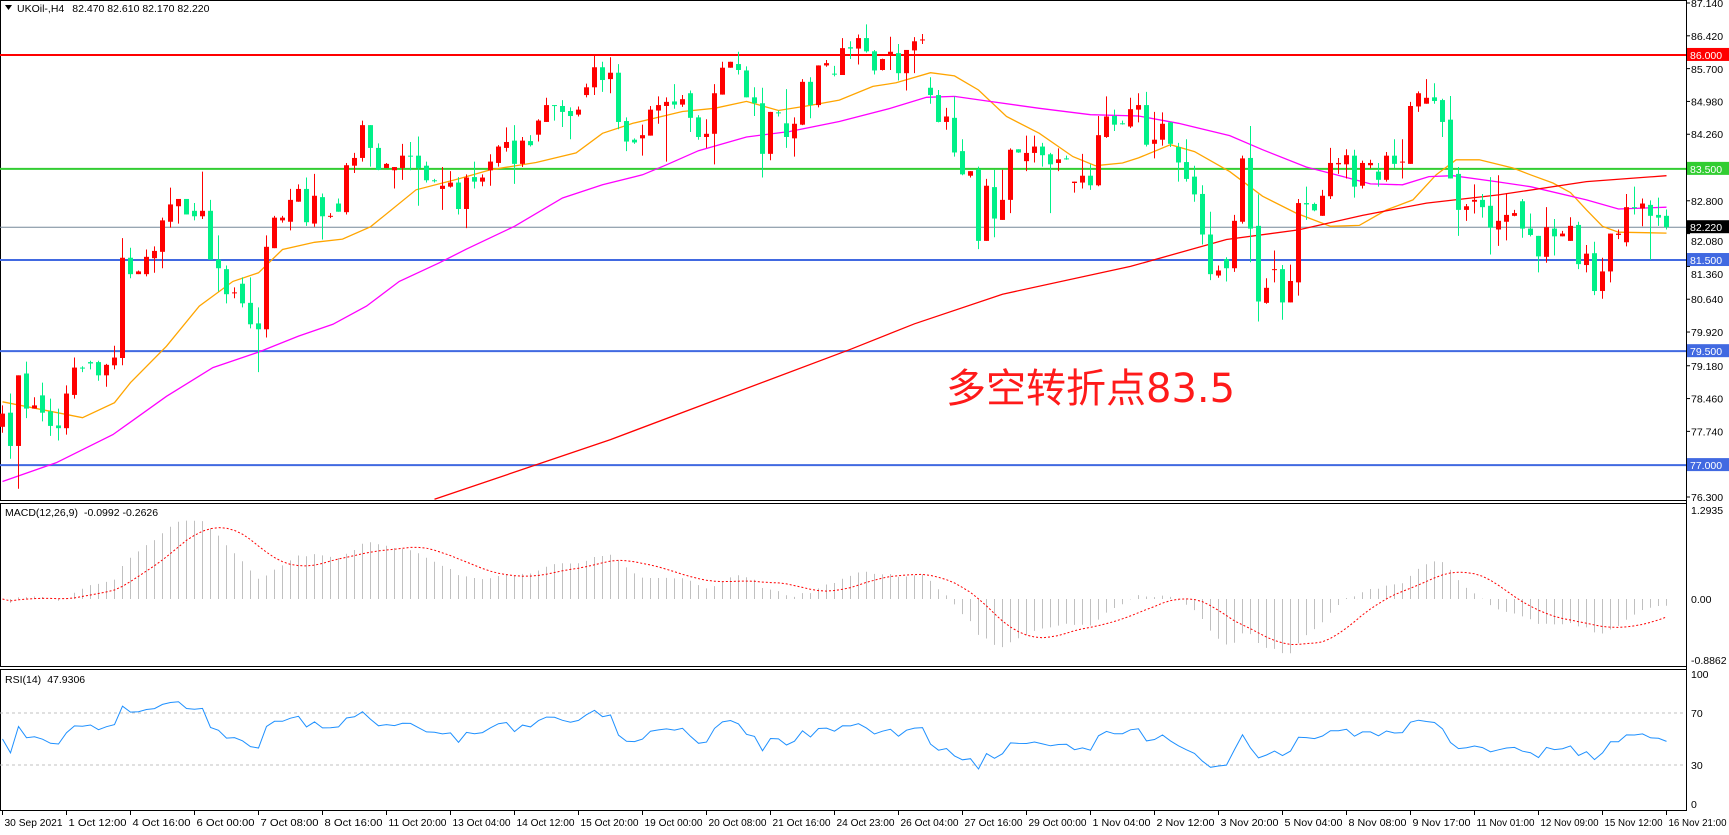 The width and height of the screenshot is (1729, 835). Describe the element at coordinates (1706, 228) in the screenshot. I see `level-label: 82.220` at that location.